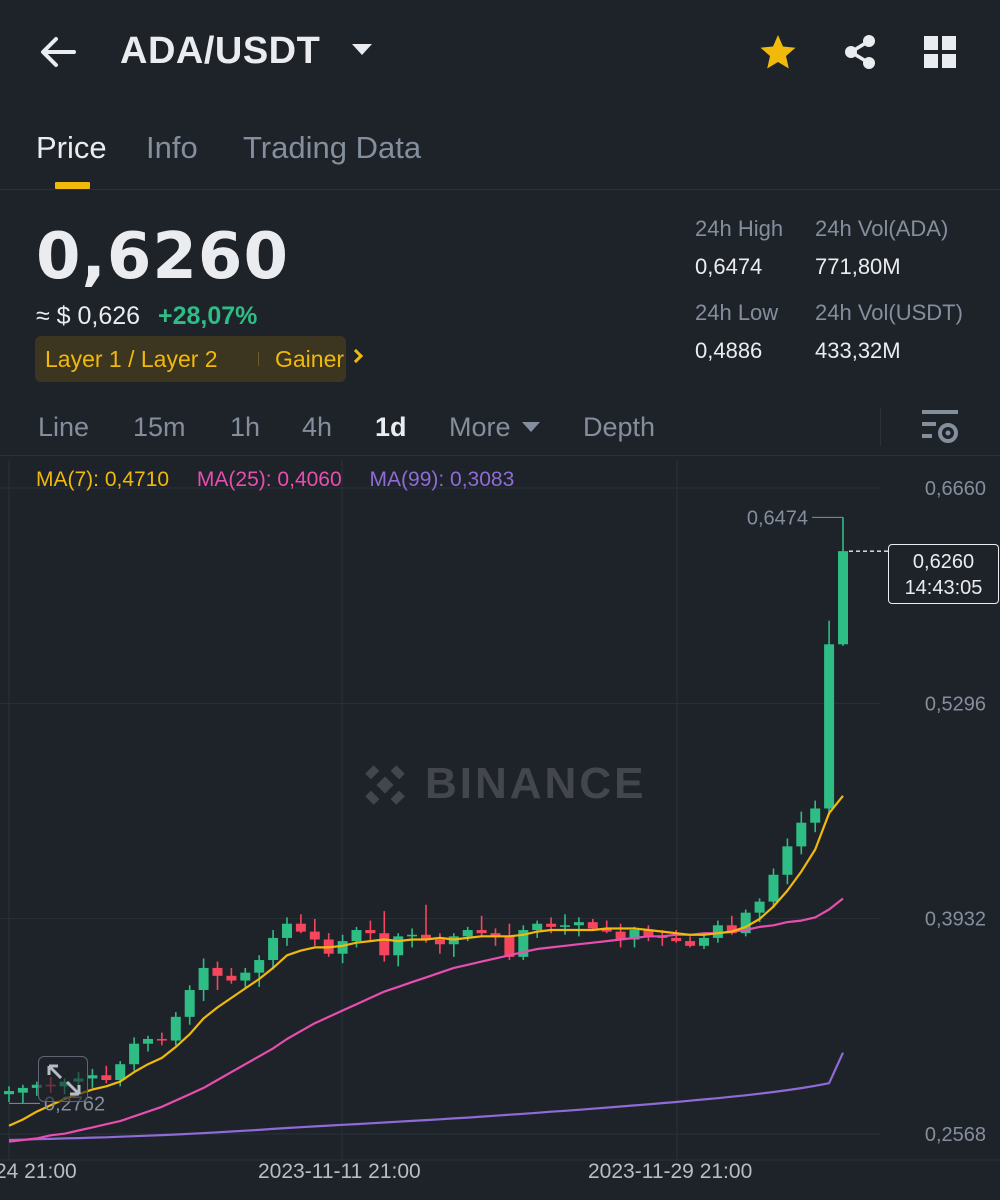  What do you see at coordinates (619, 427) in the screenshot?
I see `interval-depth: Depth` at bounding box center [619, 427].